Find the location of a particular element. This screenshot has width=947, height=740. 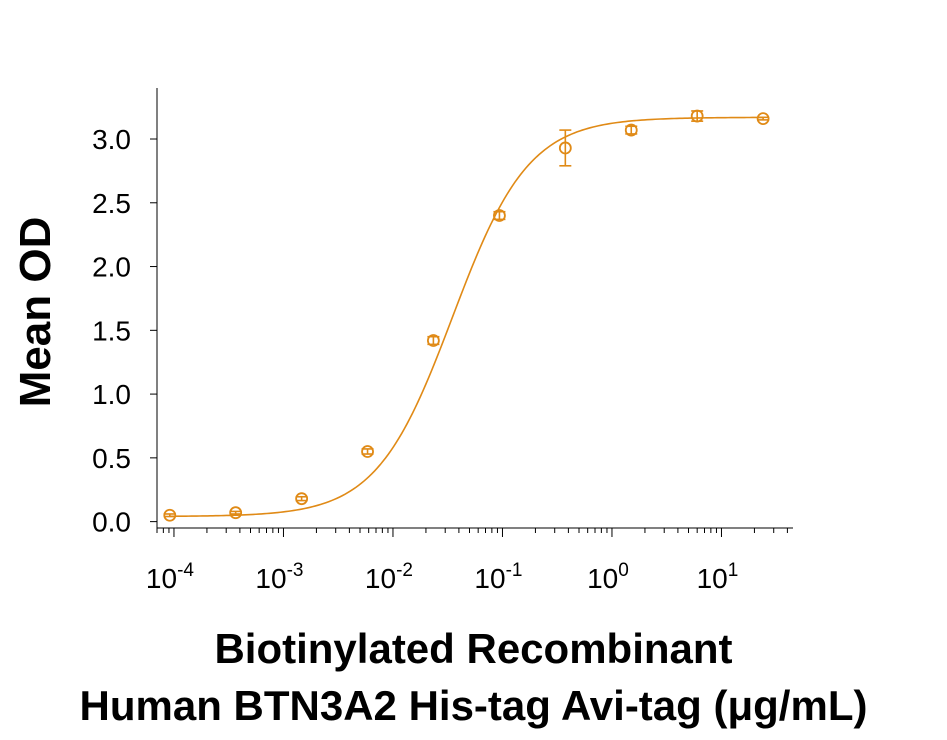

x-tick-label: 10⁻¹ is located at coordinates (498, 577).